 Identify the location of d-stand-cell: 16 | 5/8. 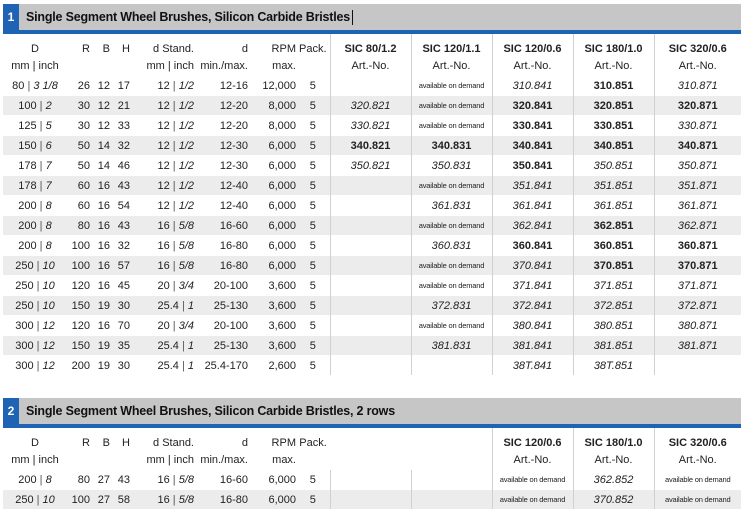
(162, 265).